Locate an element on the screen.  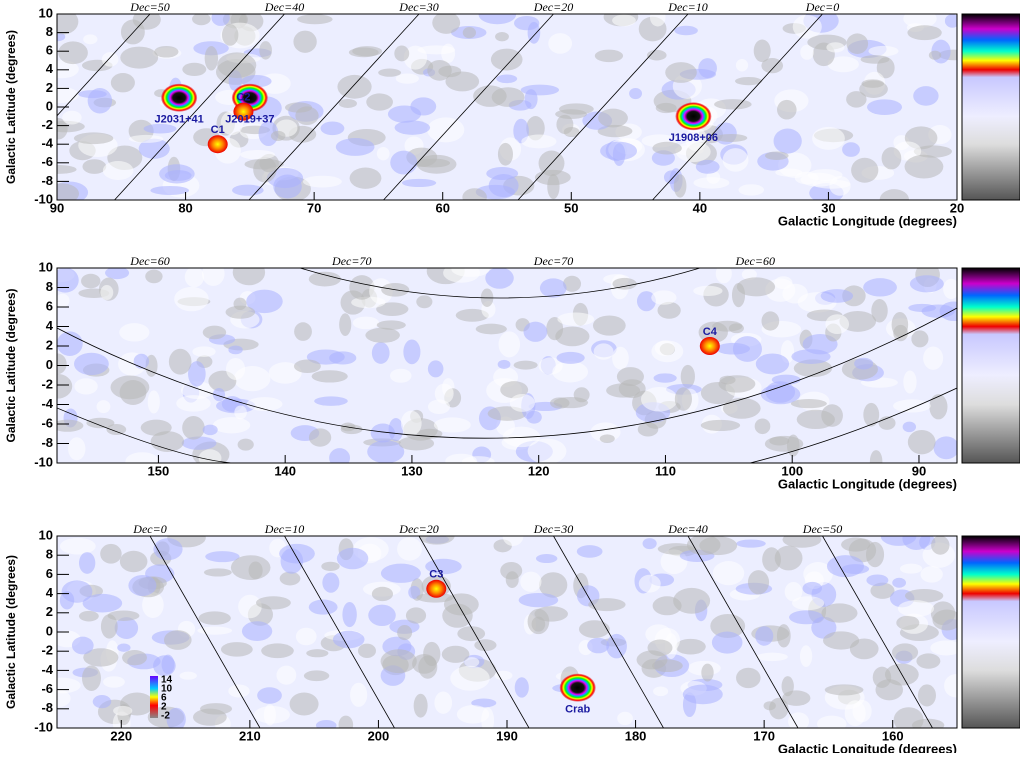
dec-label: Dec=30 is located at coordinates (553, 529).